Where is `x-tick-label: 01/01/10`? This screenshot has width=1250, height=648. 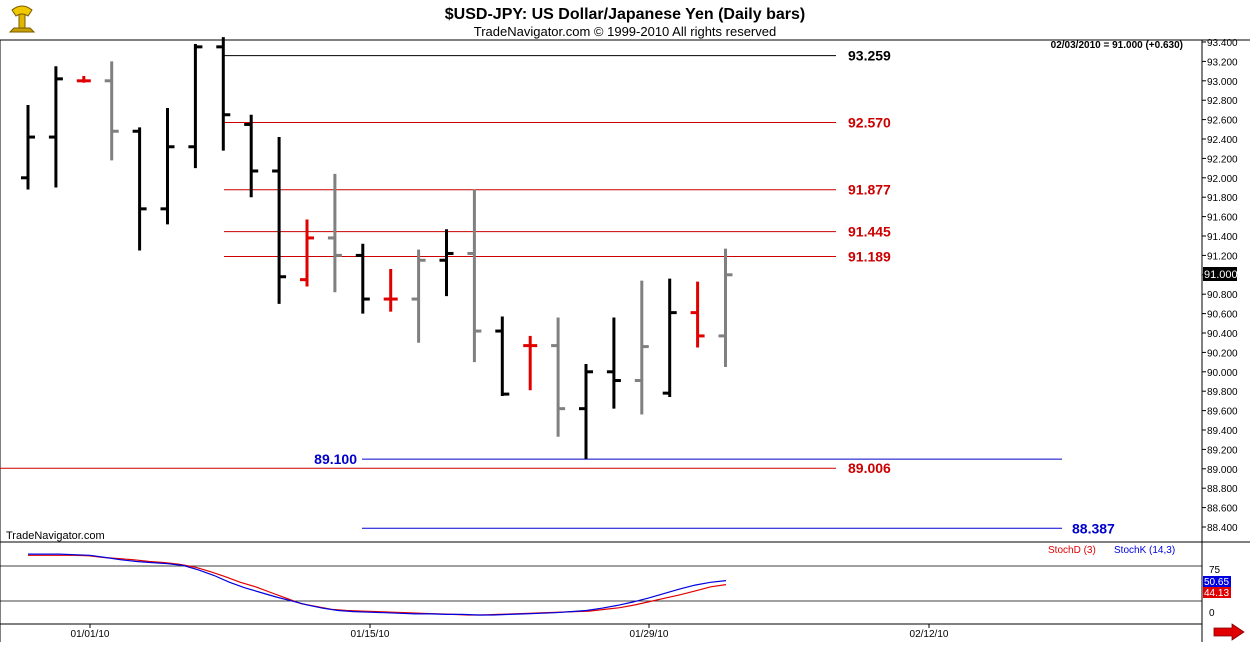
x-tick-label: 01/01/10 is located at coordinates (90, 634).